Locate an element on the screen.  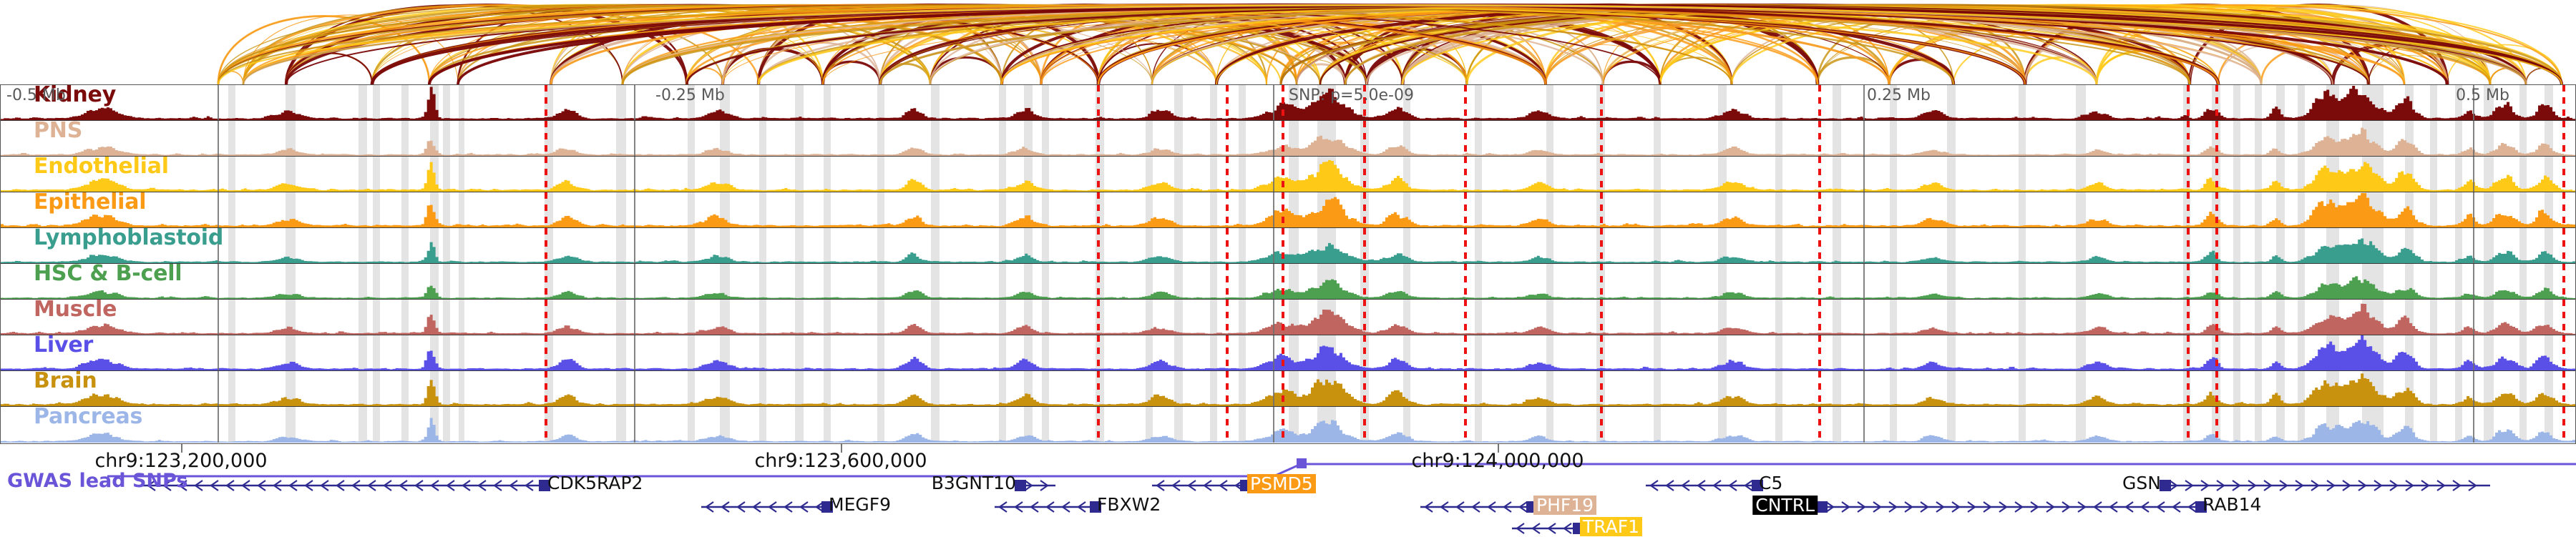
gene-label-fbxw2: FBXW2 is located at coordinates (1129, 504).